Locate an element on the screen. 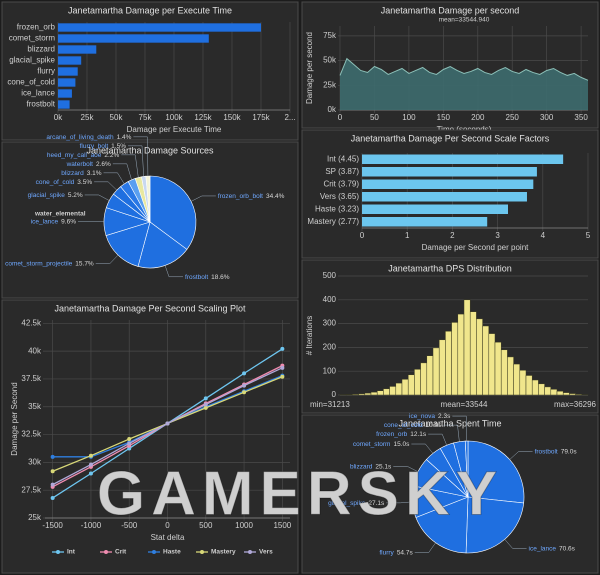 The height and width of the screenshot is (575, 600). y-tick-label: flurry is located at coordinates (46, 71).